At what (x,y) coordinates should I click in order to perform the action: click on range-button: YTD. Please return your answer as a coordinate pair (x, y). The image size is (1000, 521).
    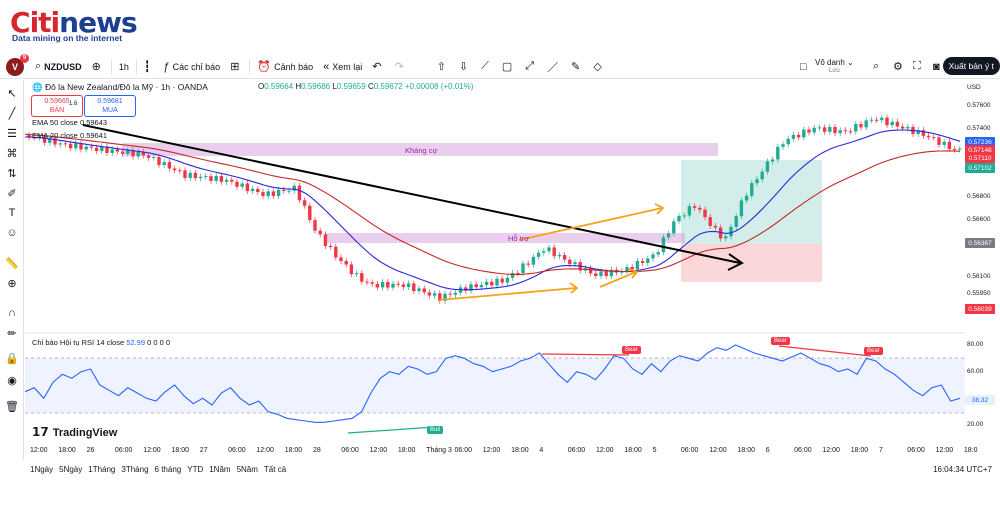
    Looking at the image, I should click on (195, 469).